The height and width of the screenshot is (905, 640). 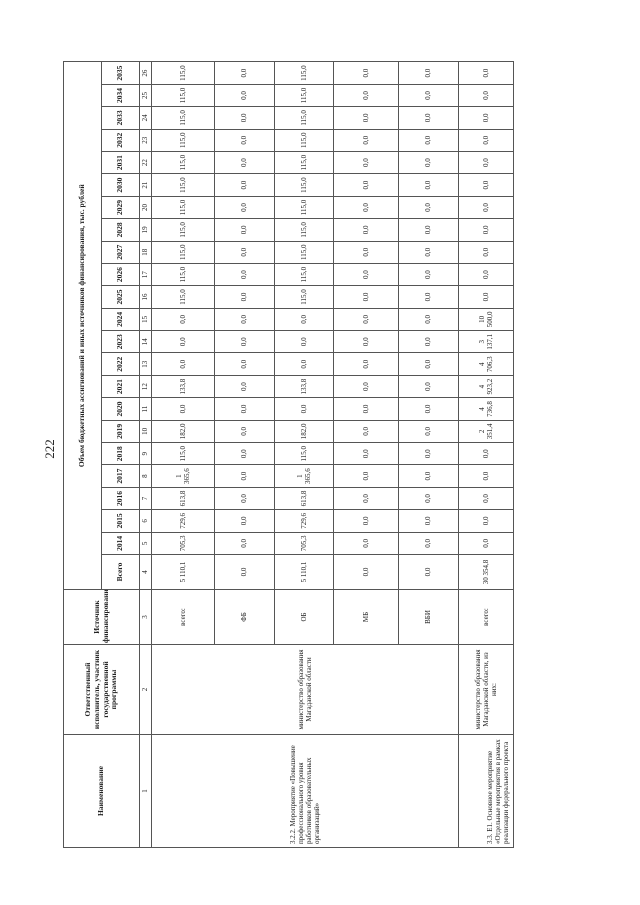 What do you see at coordinates (145, 95) in the screenshot?
I see `column-number: 25` at bounding box center [145, 95].